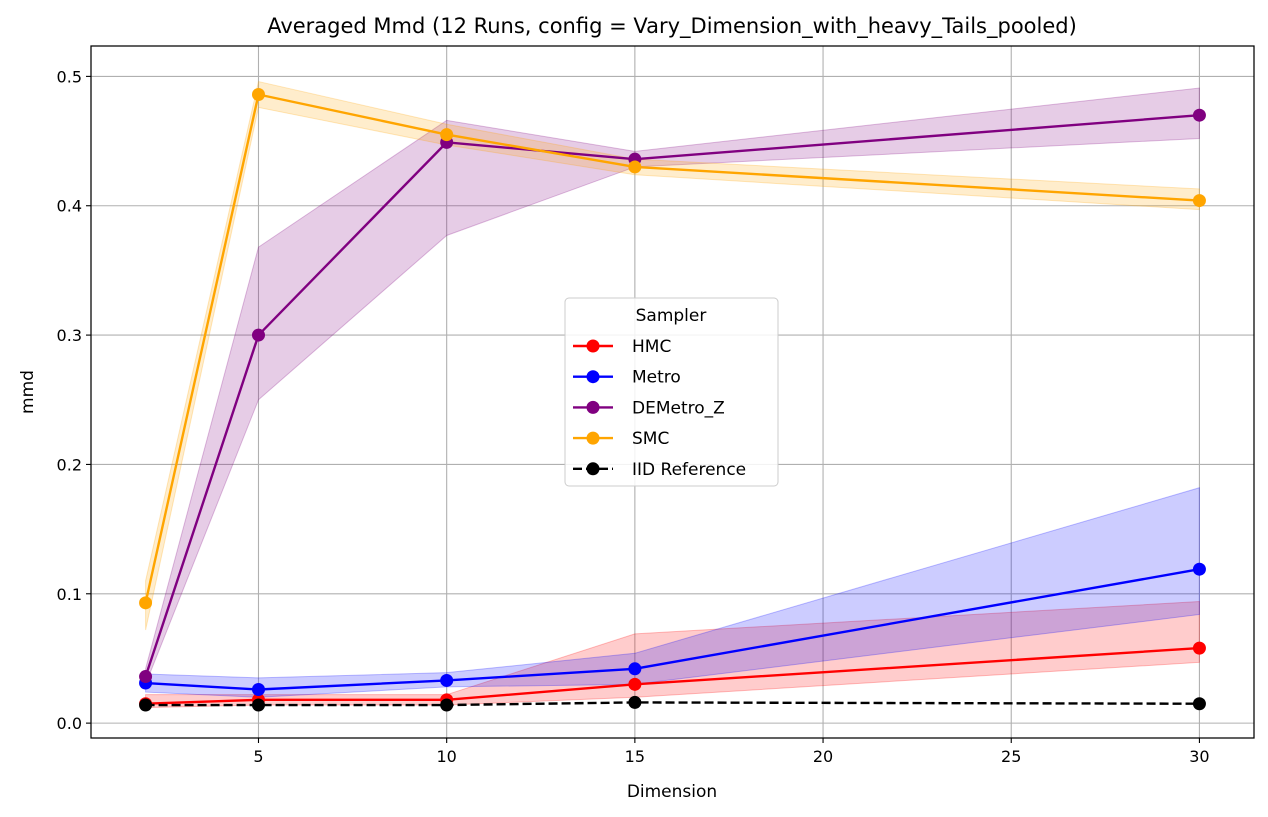 The image size is (1268, 817). What do you see at coordinates (593, 438) in the screenshot?
I see `legend-smc-marker` at bounding box center [593, 438].